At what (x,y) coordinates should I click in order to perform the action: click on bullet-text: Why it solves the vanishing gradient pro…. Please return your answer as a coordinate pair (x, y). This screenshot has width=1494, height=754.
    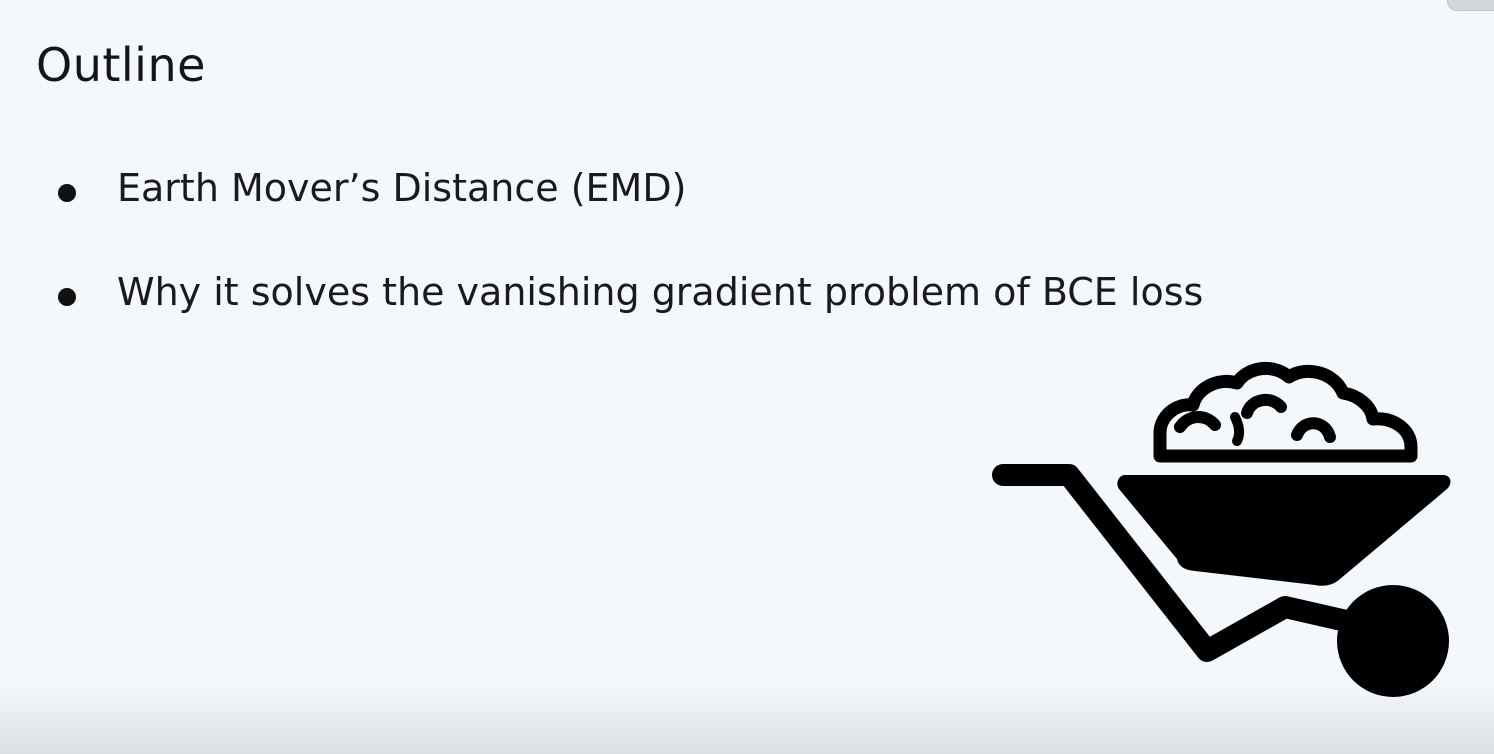
    Looking at the image, I should click on (660, 292).